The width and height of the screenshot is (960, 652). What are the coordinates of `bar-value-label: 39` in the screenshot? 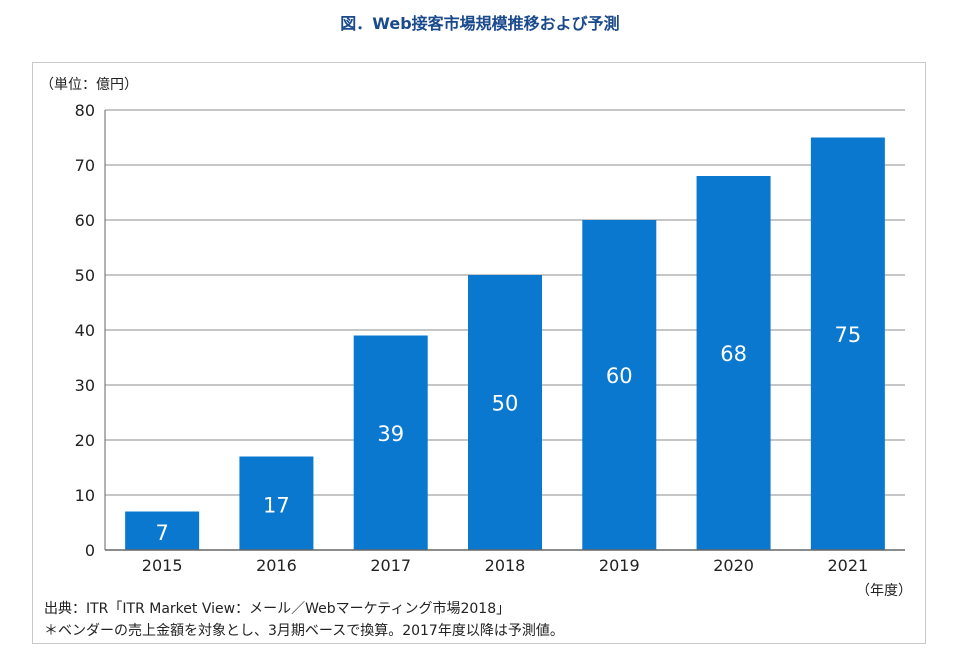 It's located at (390, 434).